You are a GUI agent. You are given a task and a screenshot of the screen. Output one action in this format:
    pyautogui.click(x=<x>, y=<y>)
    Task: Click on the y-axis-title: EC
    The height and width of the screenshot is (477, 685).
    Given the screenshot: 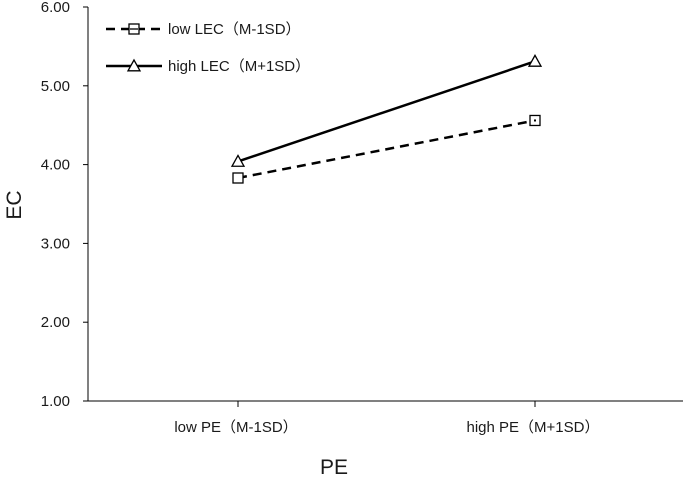 What is the action you would take?
    pyautogui.click(x=14, y=204)
    